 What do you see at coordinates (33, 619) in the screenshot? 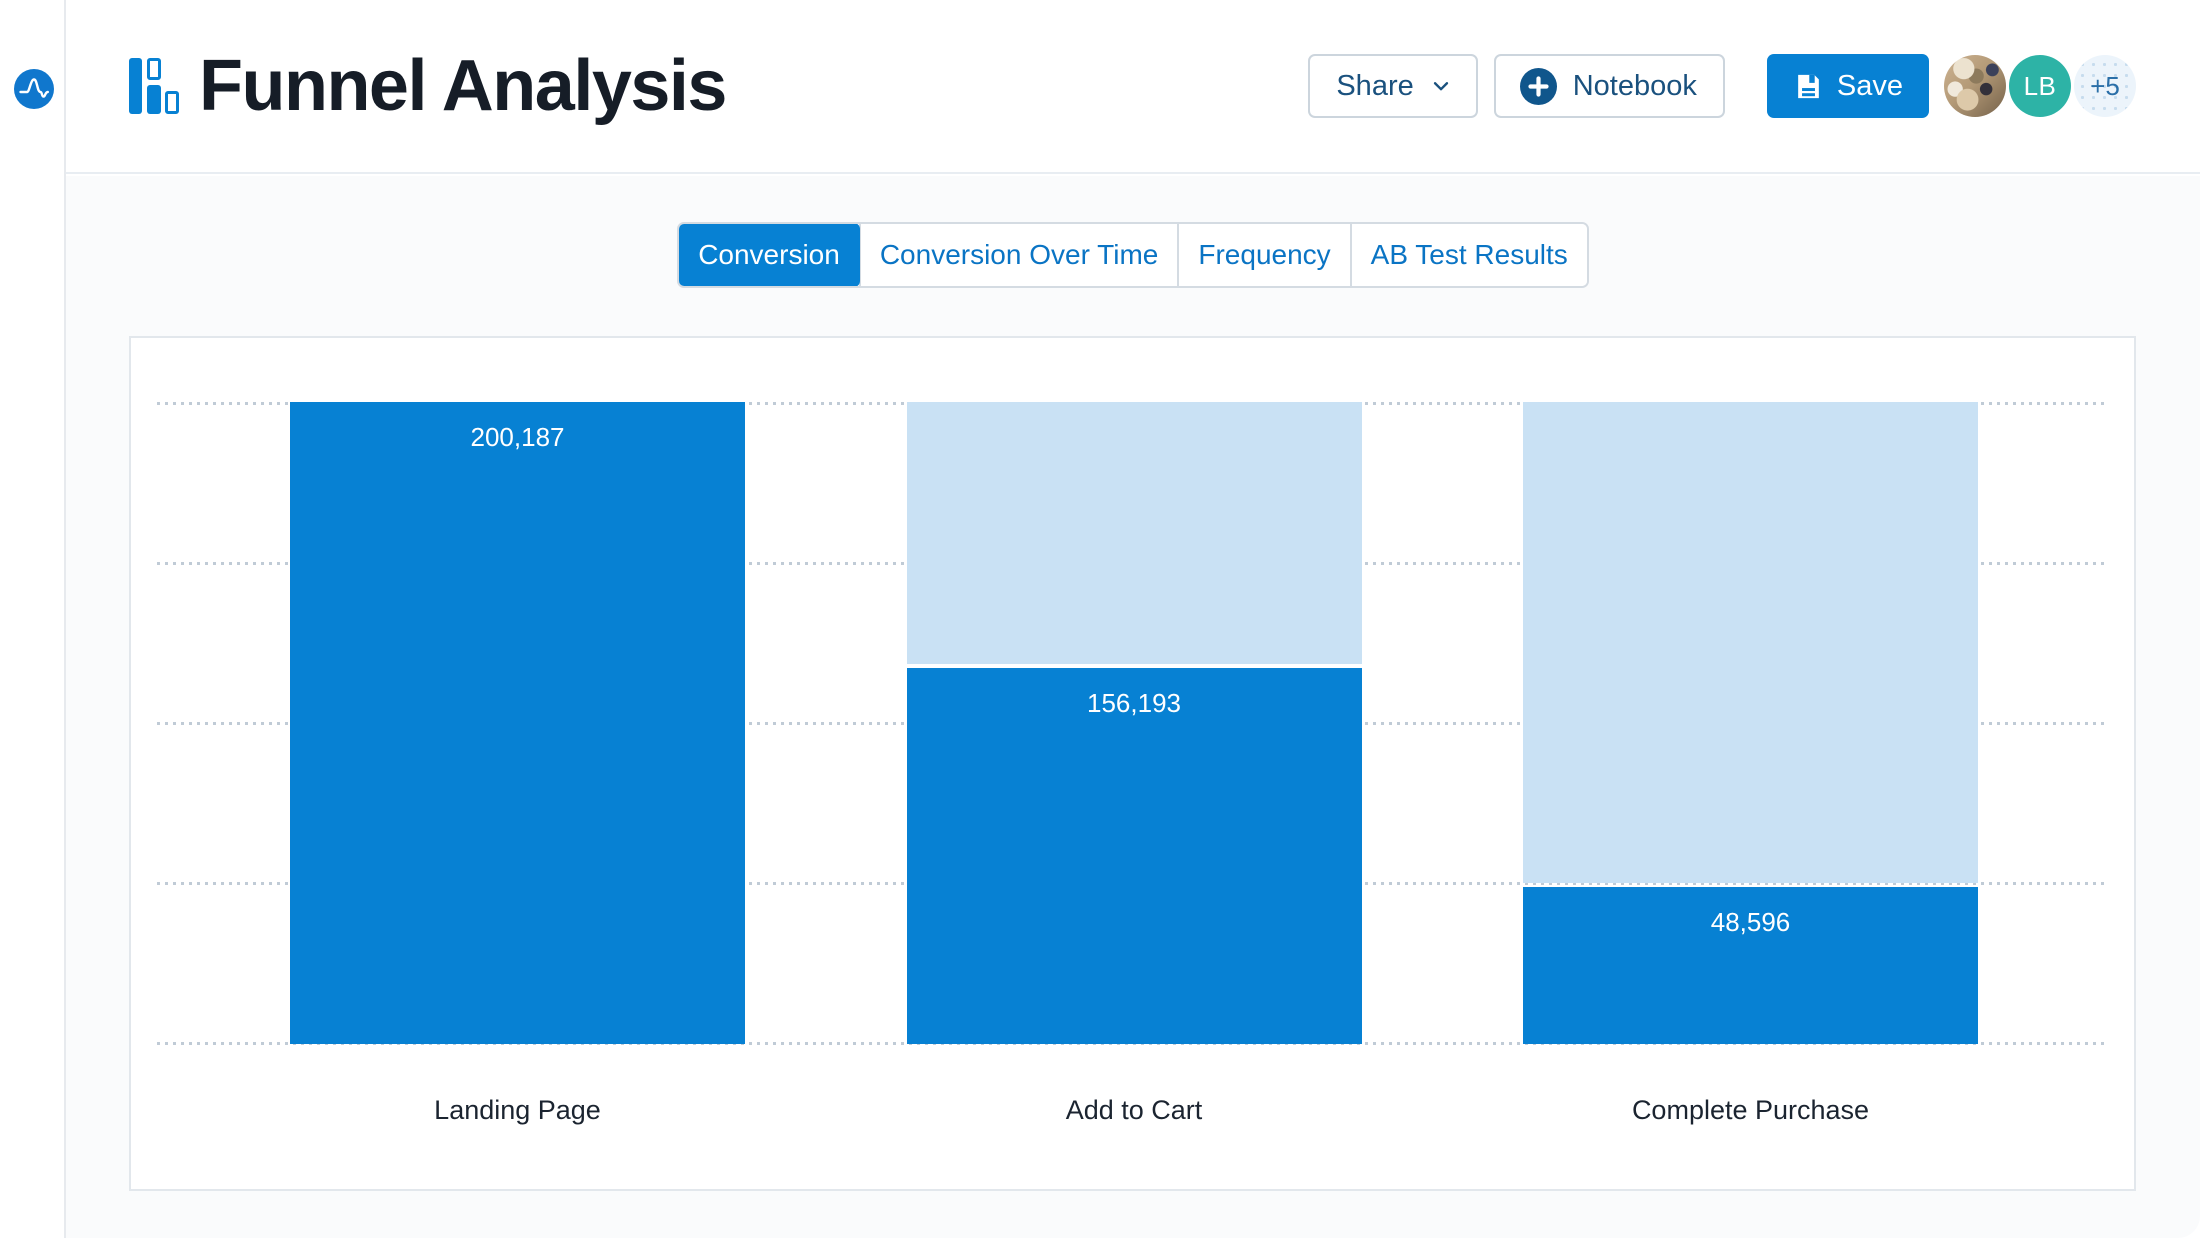
I see `left-rail` at bounding box center [33, 619].